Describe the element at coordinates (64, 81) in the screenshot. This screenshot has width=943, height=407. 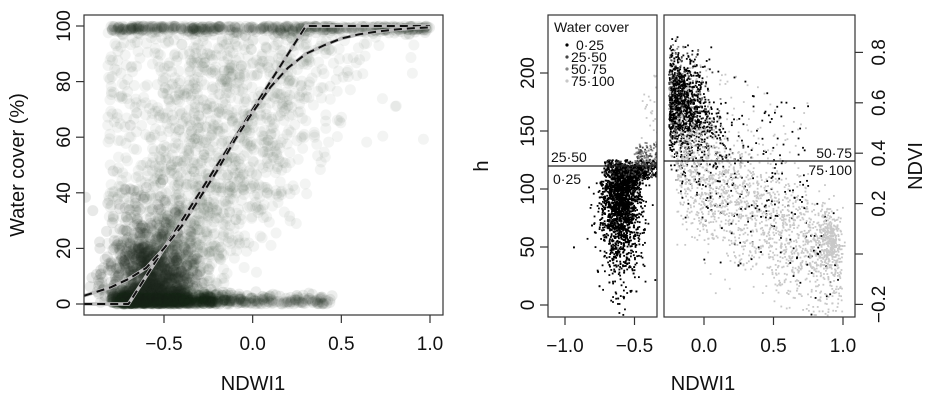
I see `y-tick-label: 80` at that location.